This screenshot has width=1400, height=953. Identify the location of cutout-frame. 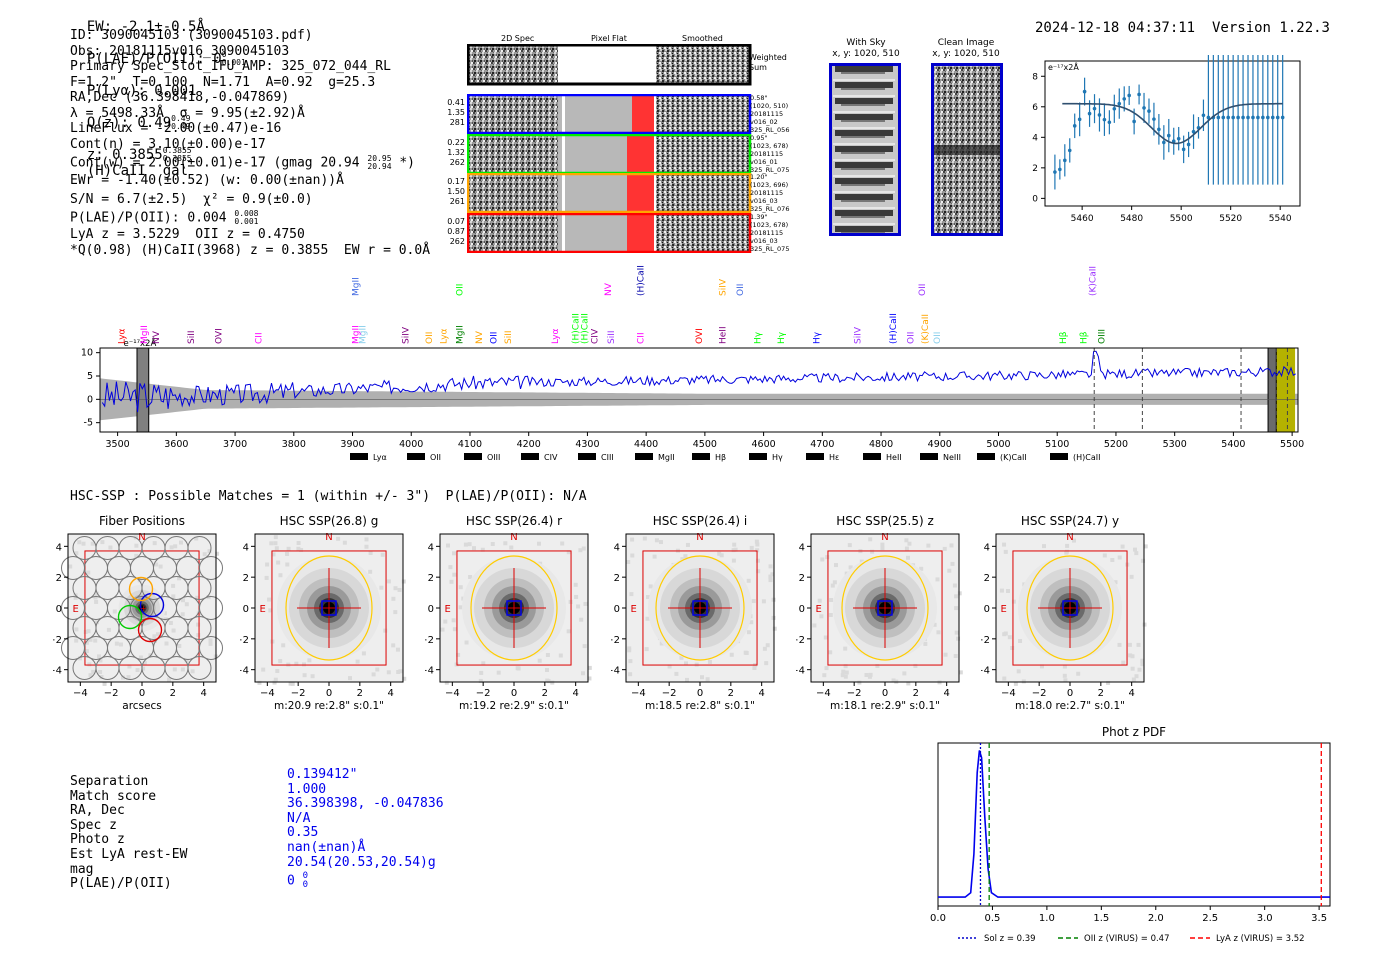
(609, 114).